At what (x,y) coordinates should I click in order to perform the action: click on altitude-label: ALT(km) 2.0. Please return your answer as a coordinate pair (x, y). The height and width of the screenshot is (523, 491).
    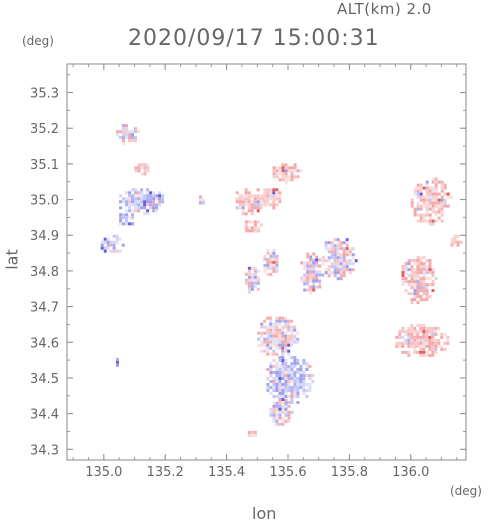
    Looking at the image, I should click on (384, 9).